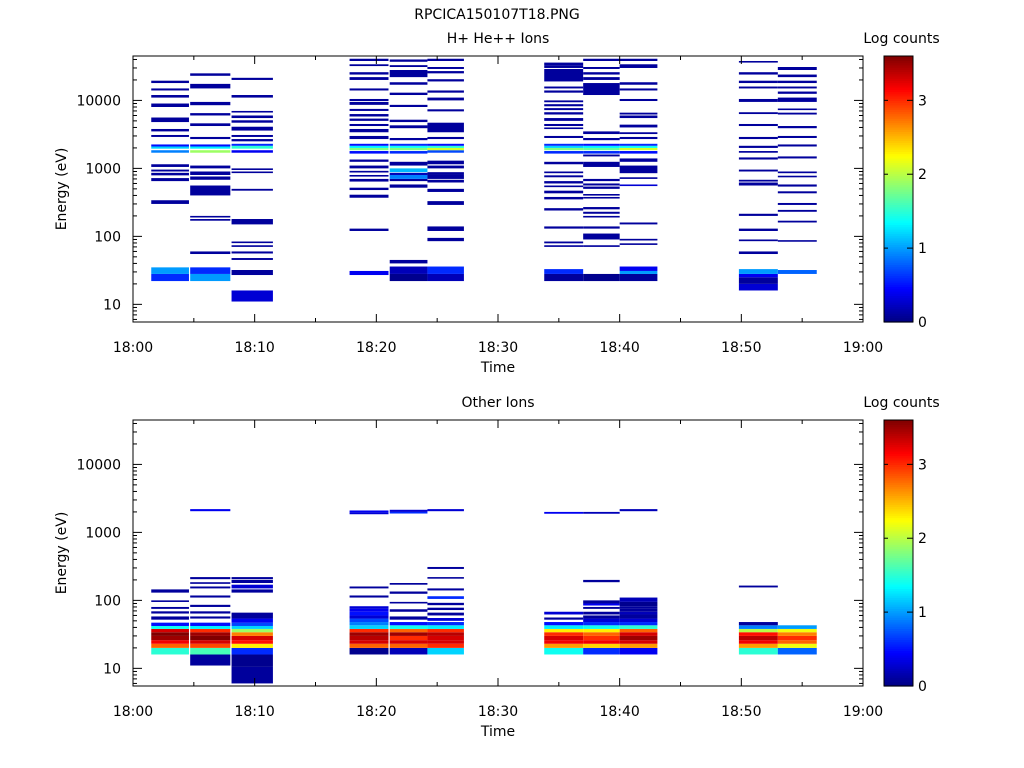  Describe the element at coordinates (133, 348) in the screenshot. I see `x-tick-label: 18:00` at that location.